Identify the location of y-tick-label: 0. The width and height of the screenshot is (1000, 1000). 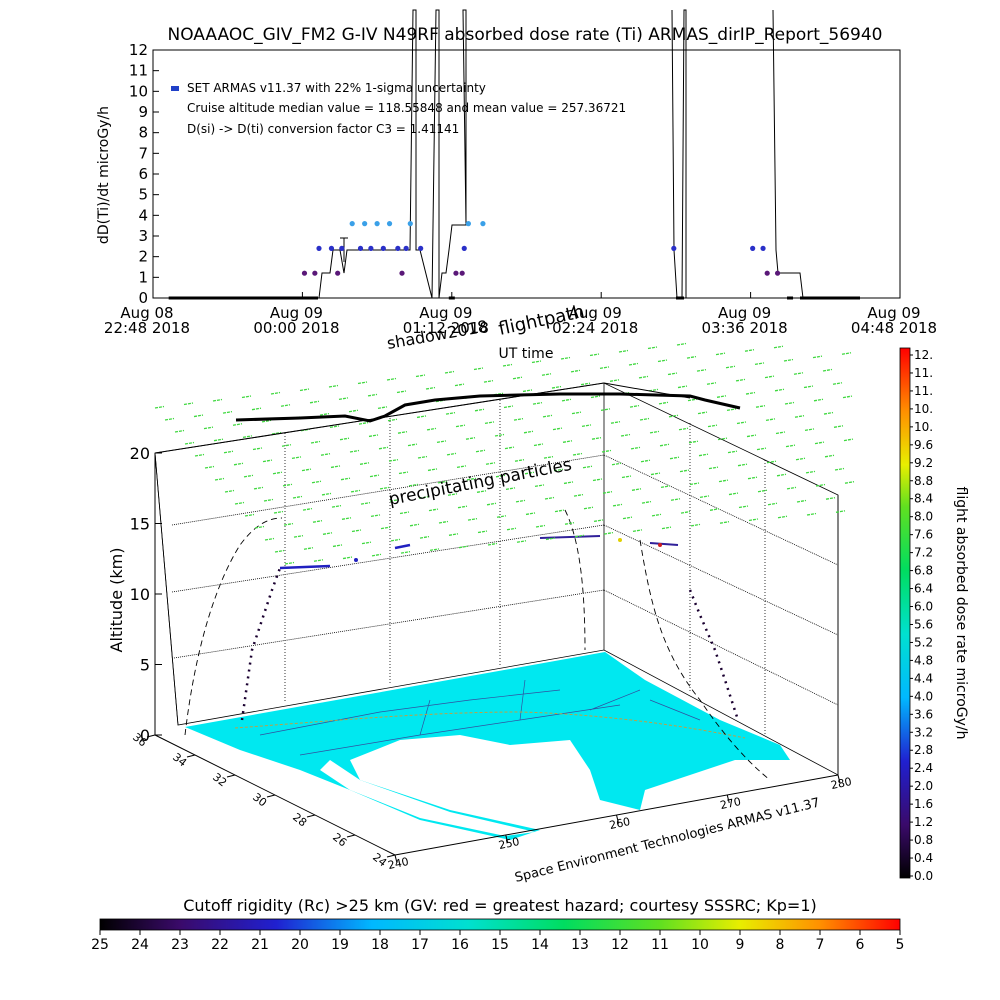
(143, 298).